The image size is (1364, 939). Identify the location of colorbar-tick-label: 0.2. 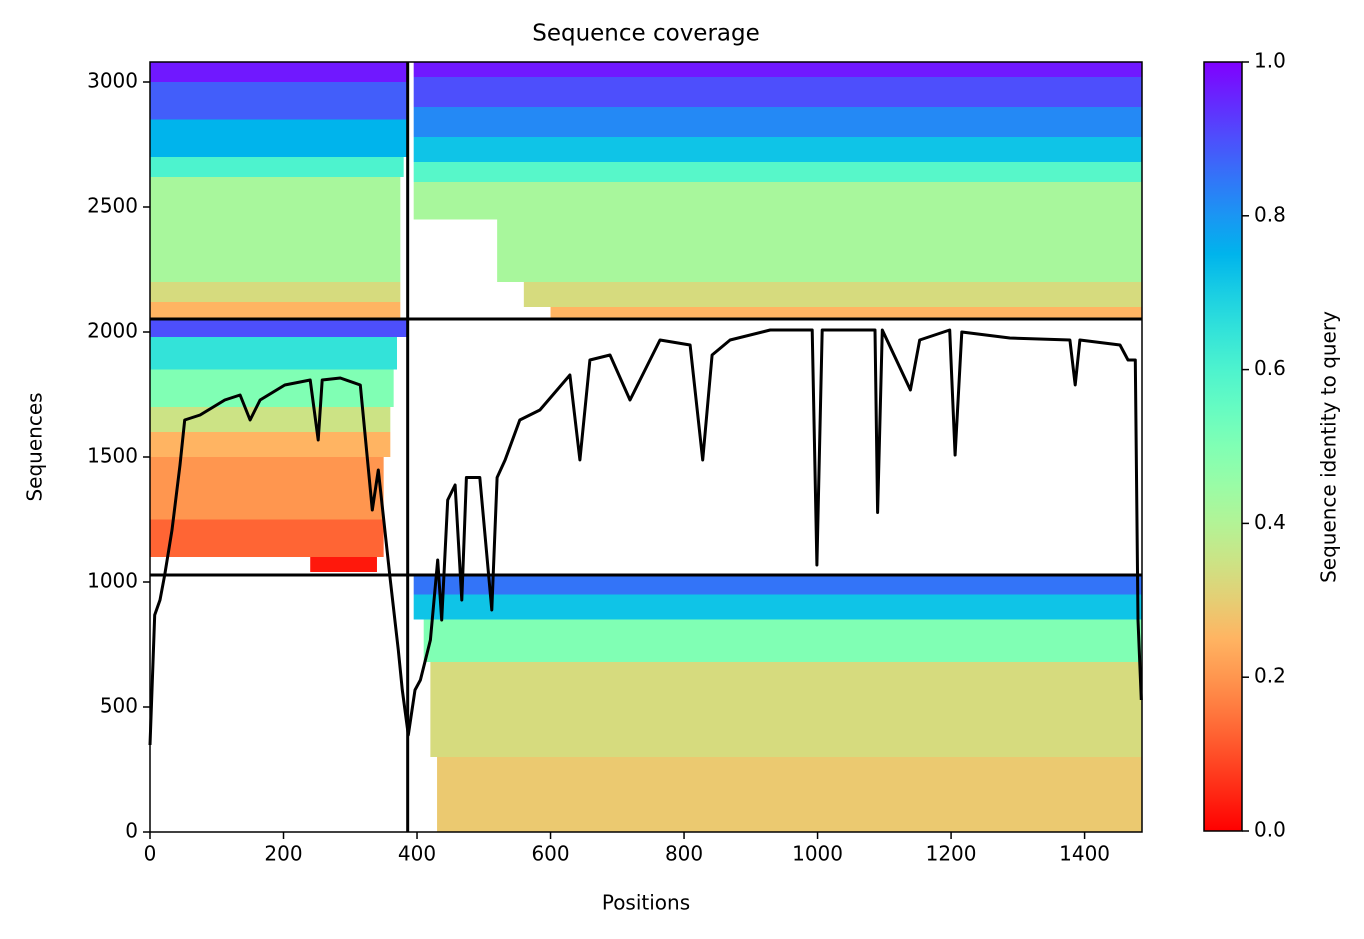
(1270, 676).